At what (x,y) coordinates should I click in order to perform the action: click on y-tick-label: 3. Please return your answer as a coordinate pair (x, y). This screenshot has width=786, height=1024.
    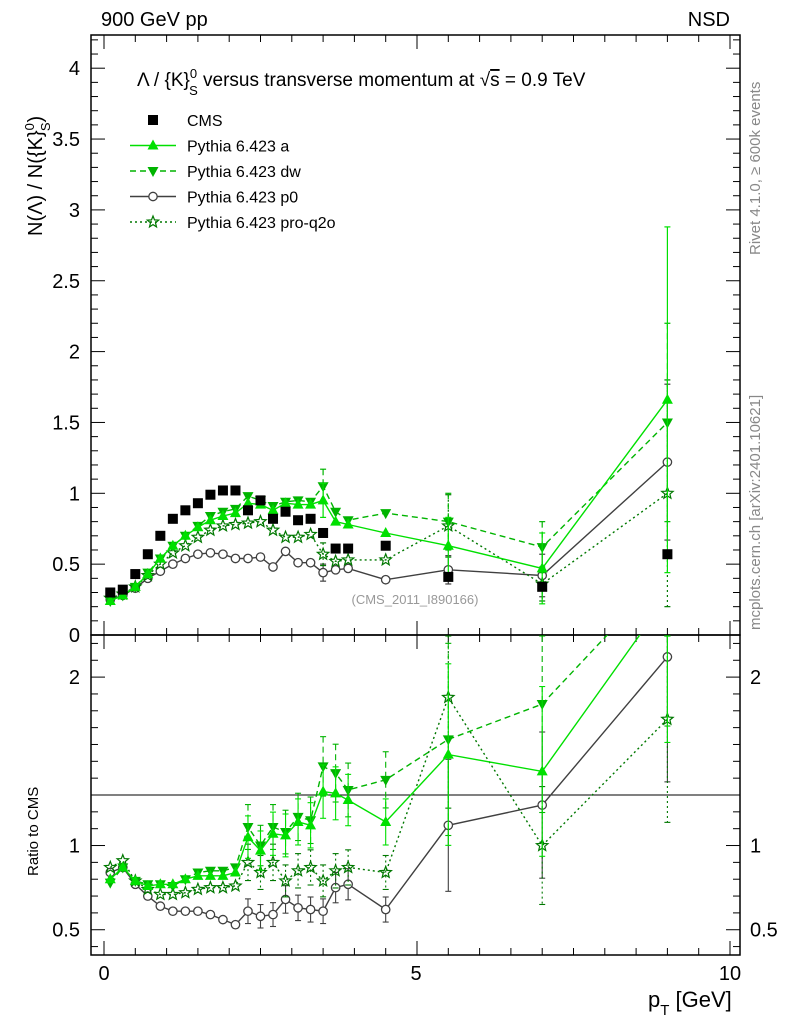
    Looking at the image, I should click on (74, 211).